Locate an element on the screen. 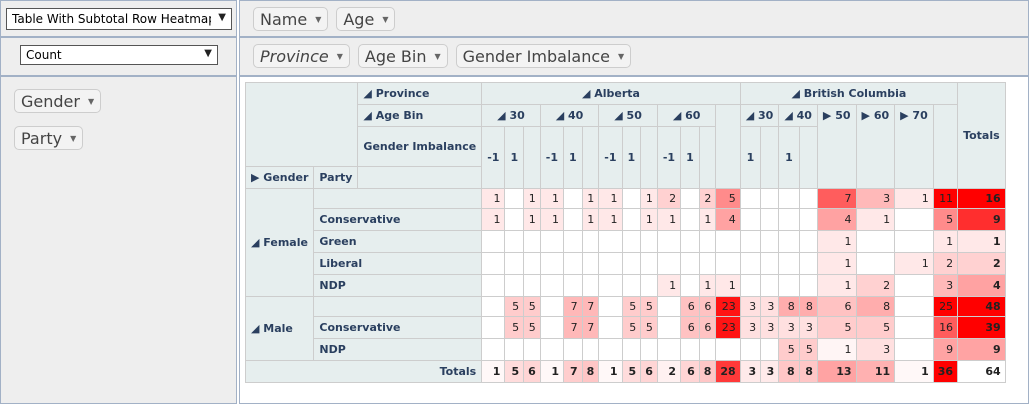  province-header: ◢ Province is located at coordinates (420, 93).